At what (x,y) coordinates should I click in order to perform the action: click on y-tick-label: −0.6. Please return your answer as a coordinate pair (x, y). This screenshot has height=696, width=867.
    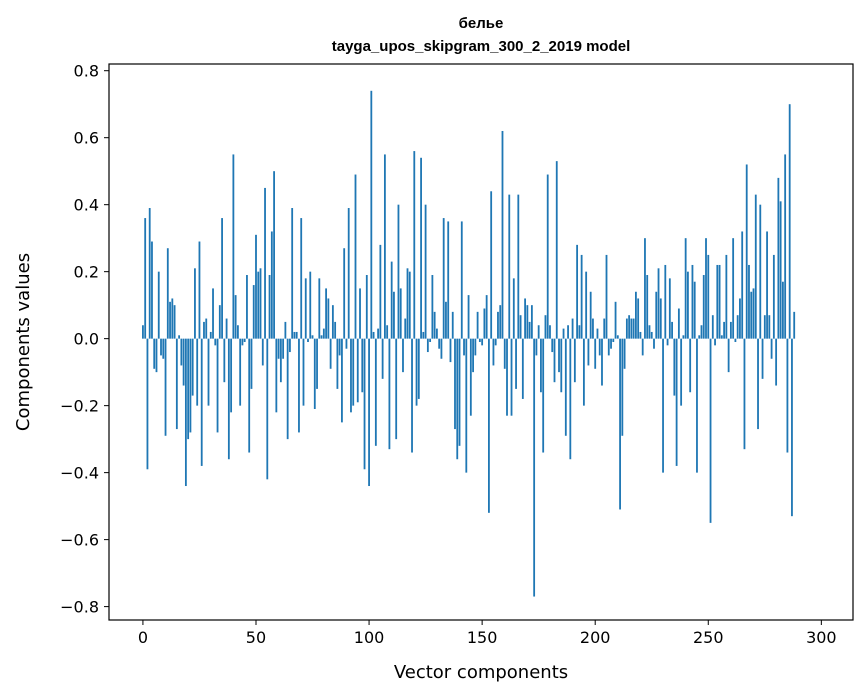
    Looking at the image, I should click on (79, 540).